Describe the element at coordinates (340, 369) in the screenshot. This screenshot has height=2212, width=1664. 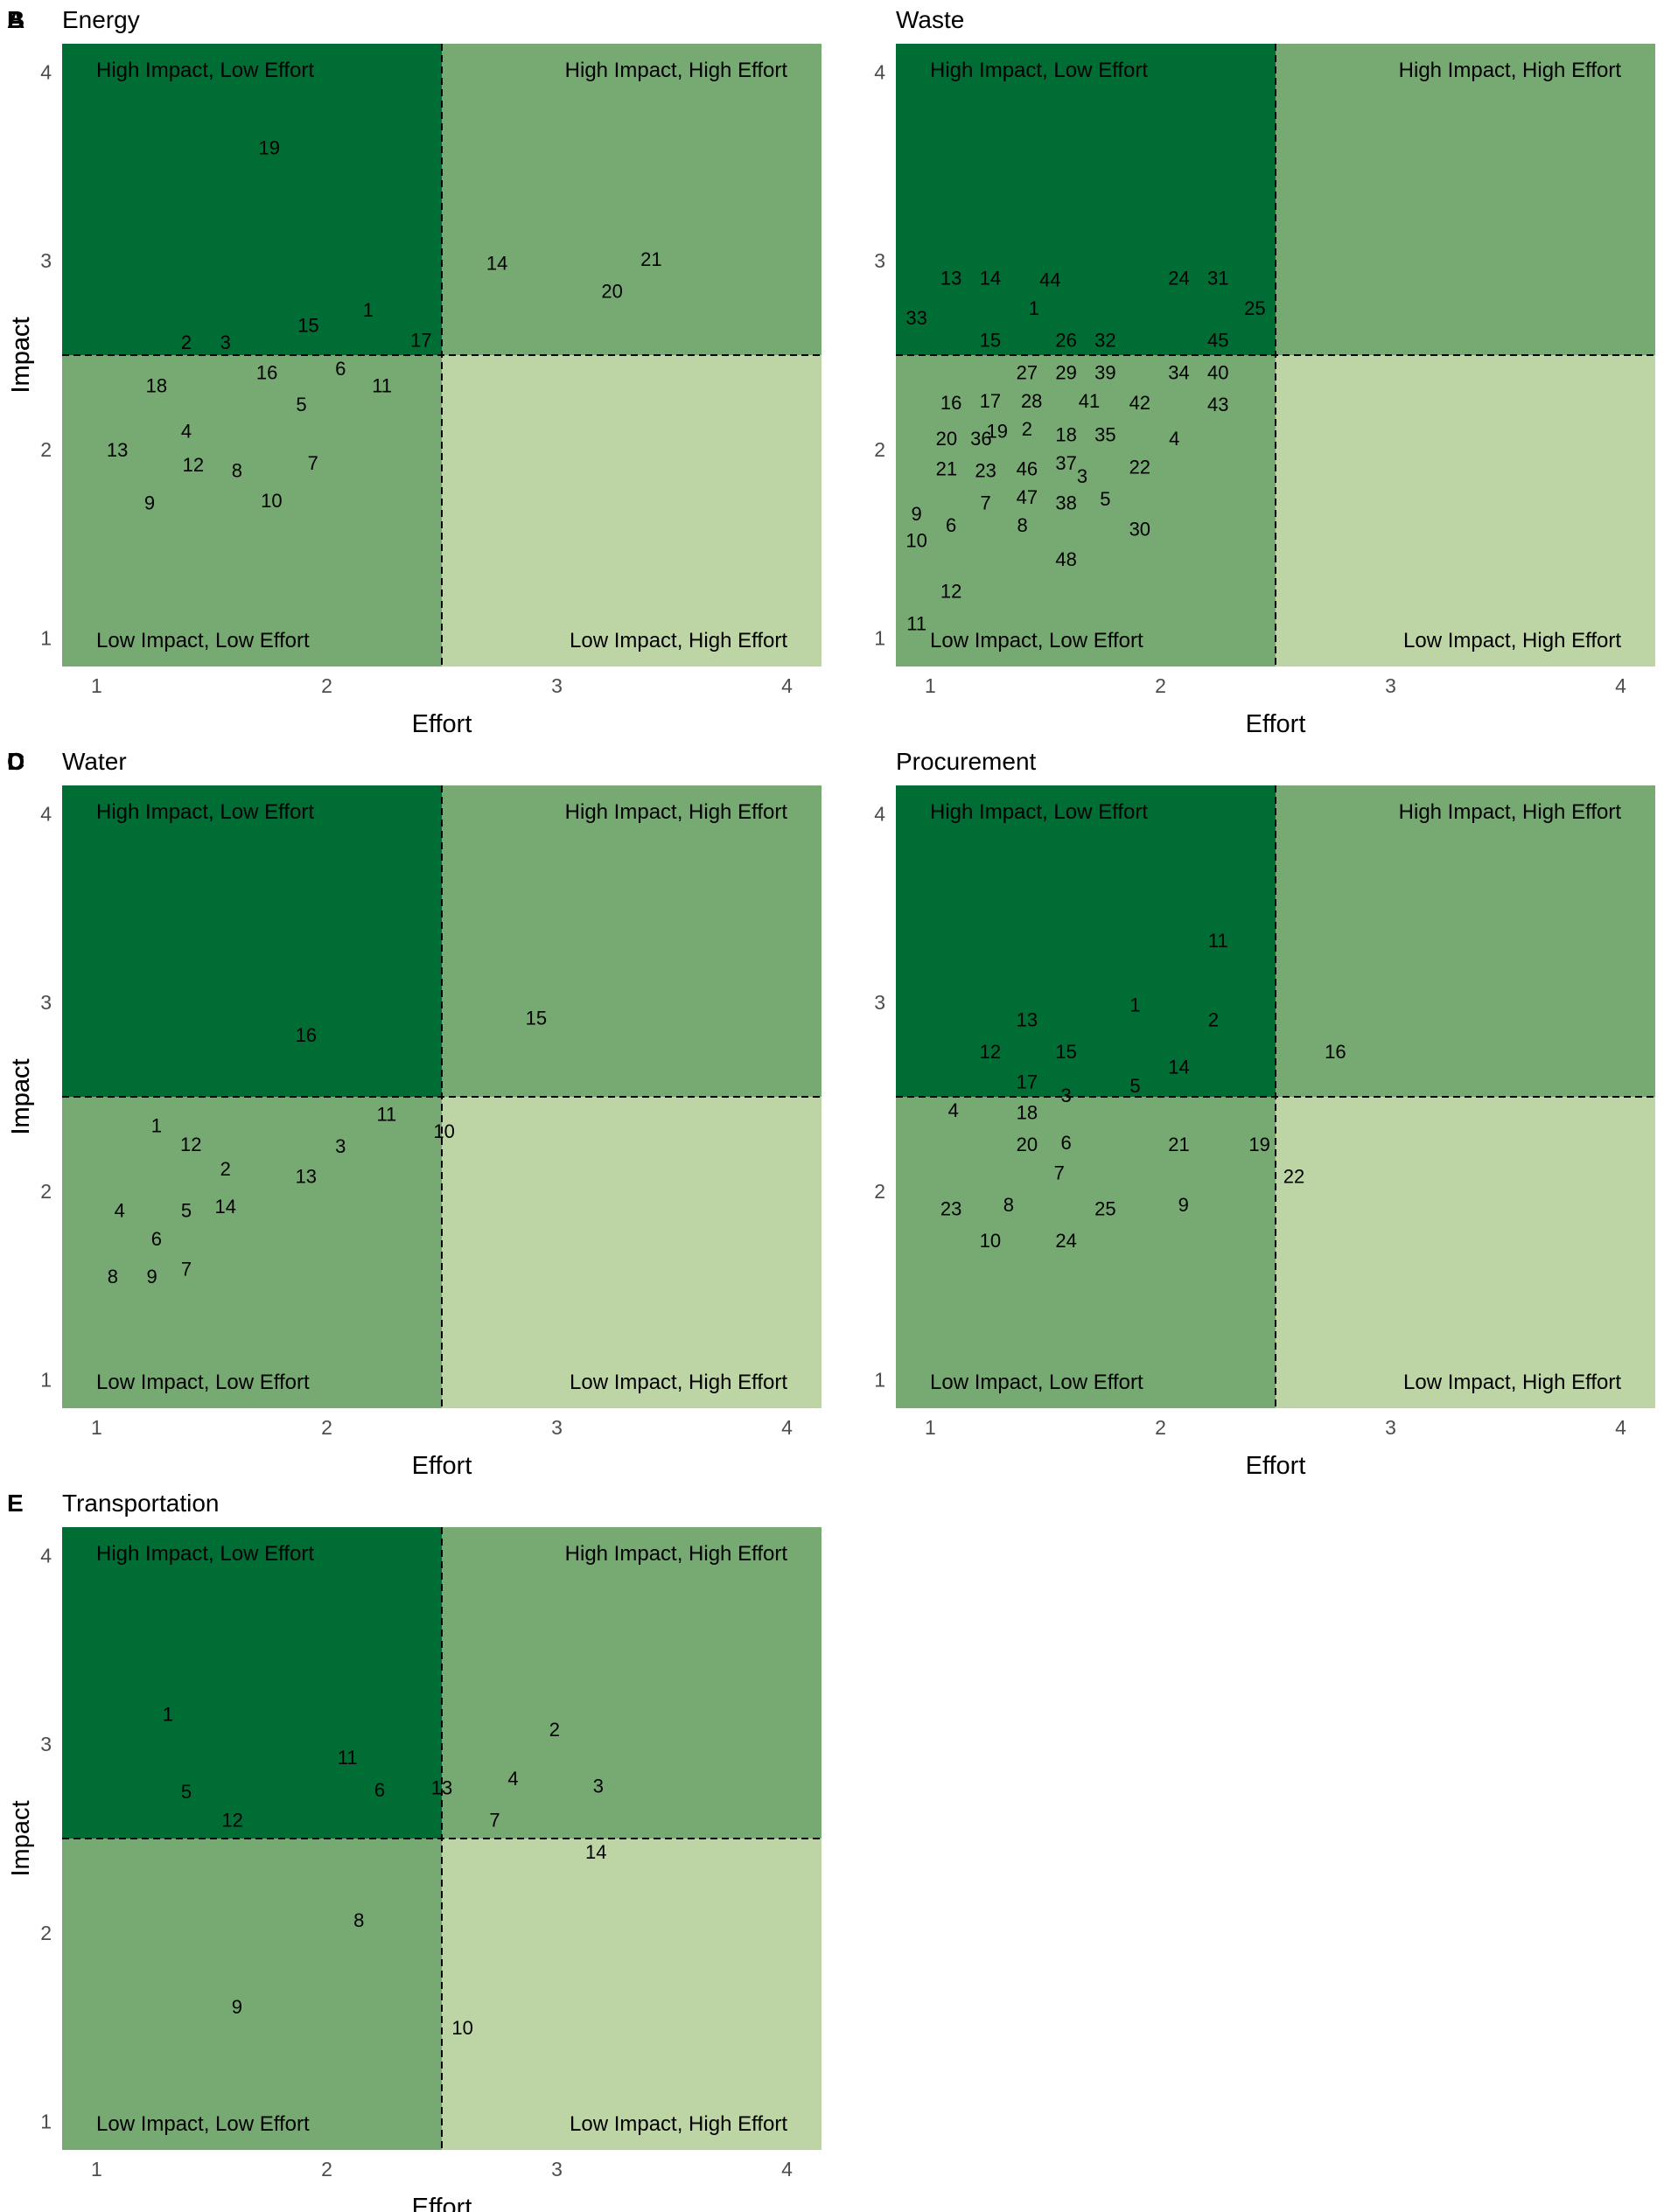
I see `point-label-a-6: 6` at that location.